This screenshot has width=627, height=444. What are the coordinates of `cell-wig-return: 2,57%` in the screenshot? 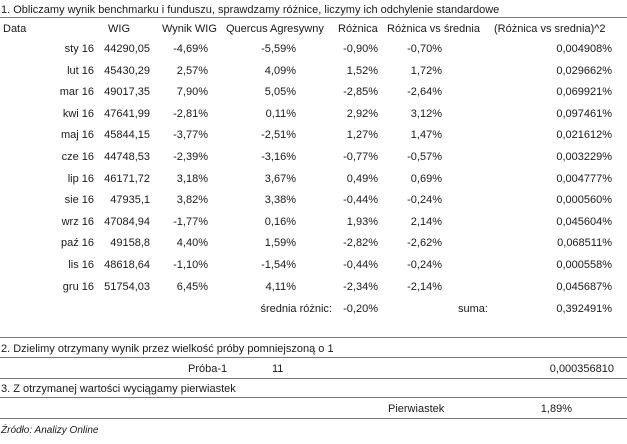 It's located at (192, 70).